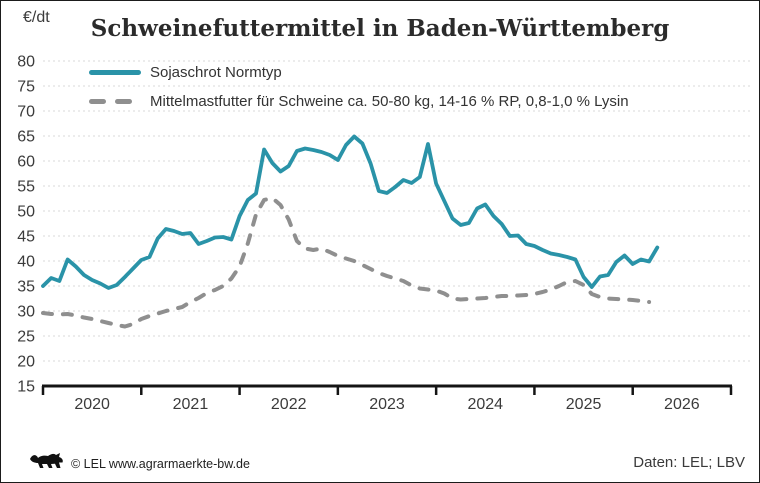  Describe the element at coordinates (289, 404) in the screenshot. I see `svg-text: 2022` at that location.